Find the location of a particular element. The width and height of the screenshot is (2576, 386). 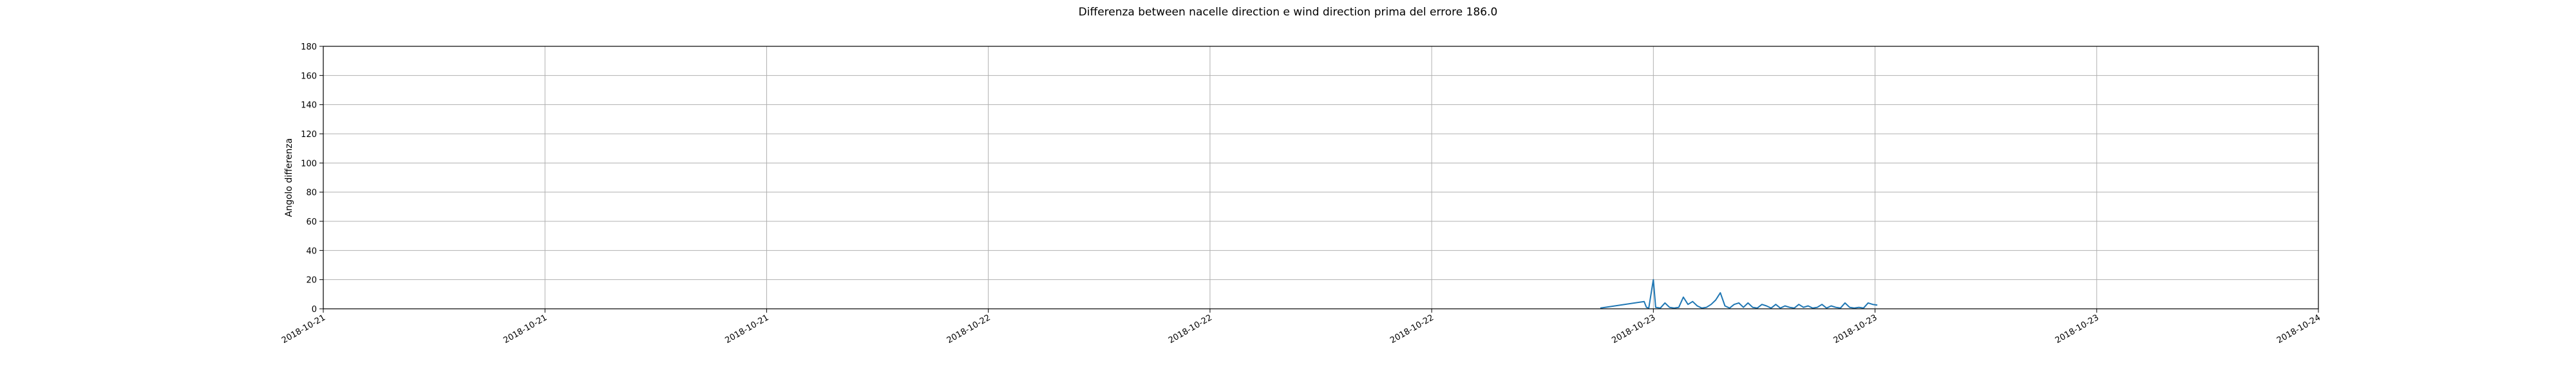

series-layer is located at coordinates (1739, 294).